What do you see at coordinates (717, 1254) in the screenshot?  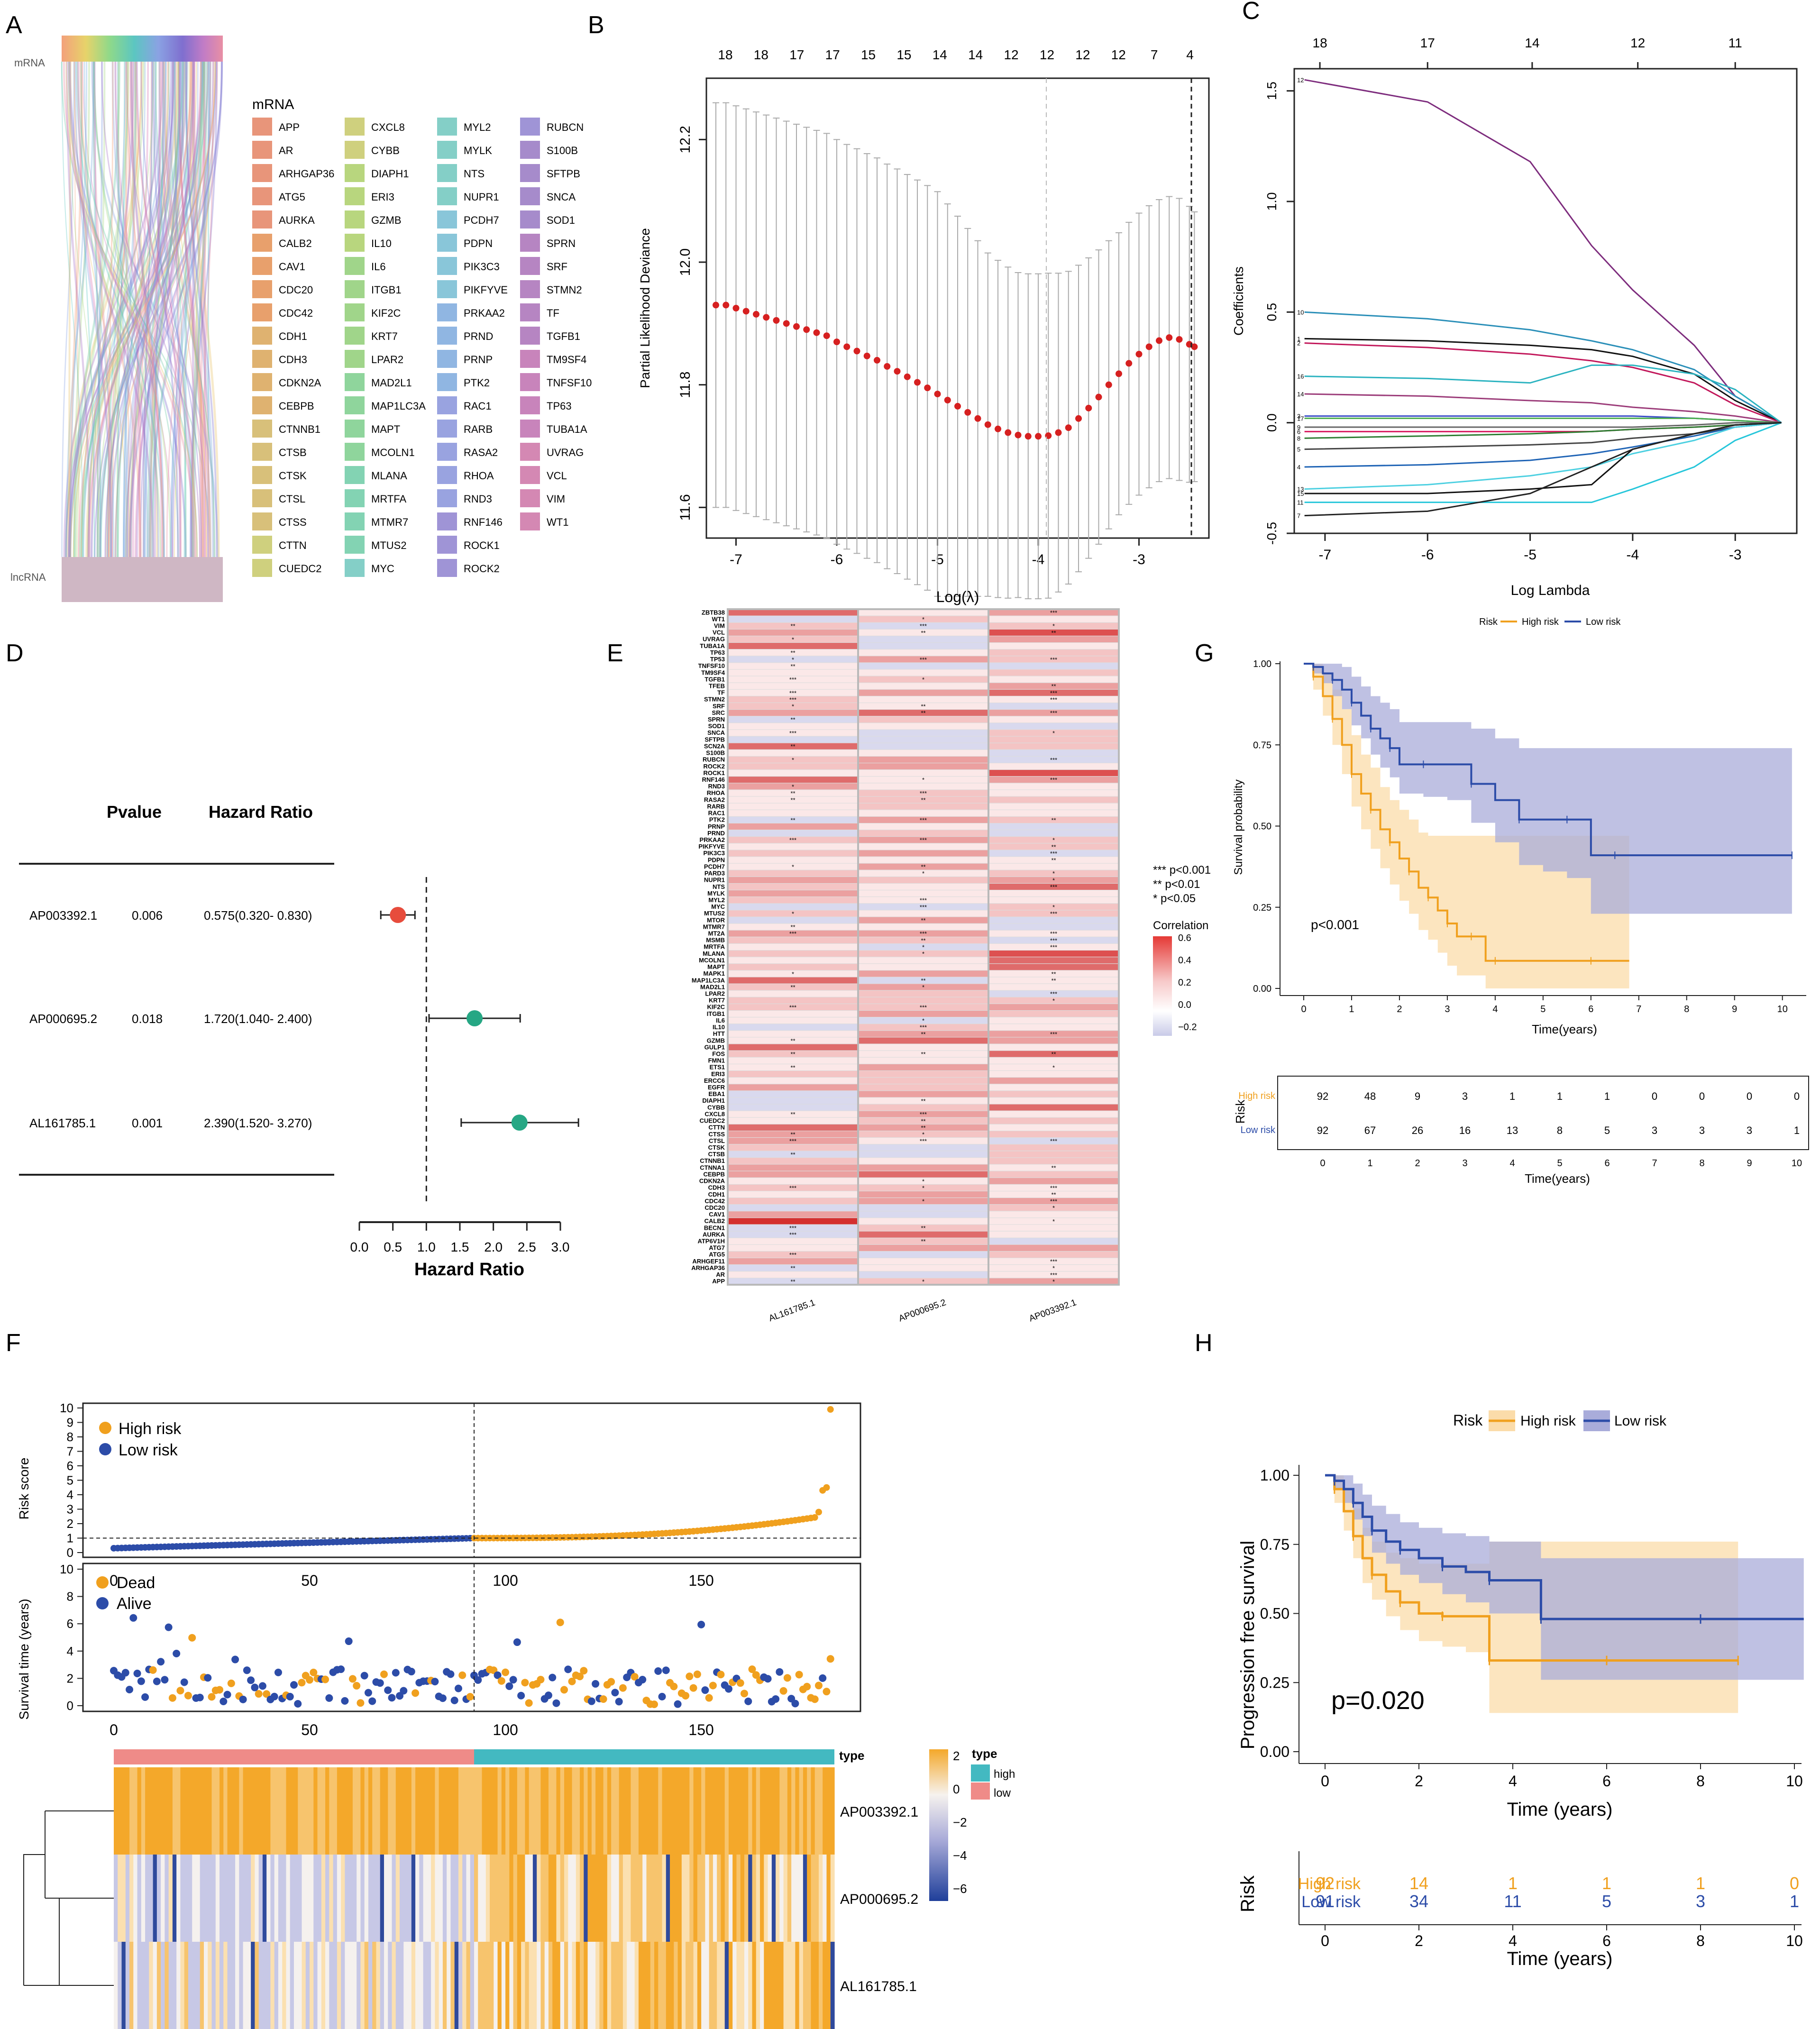 I see `e-row-label: ATG5` at bounding box center [717, 1254].